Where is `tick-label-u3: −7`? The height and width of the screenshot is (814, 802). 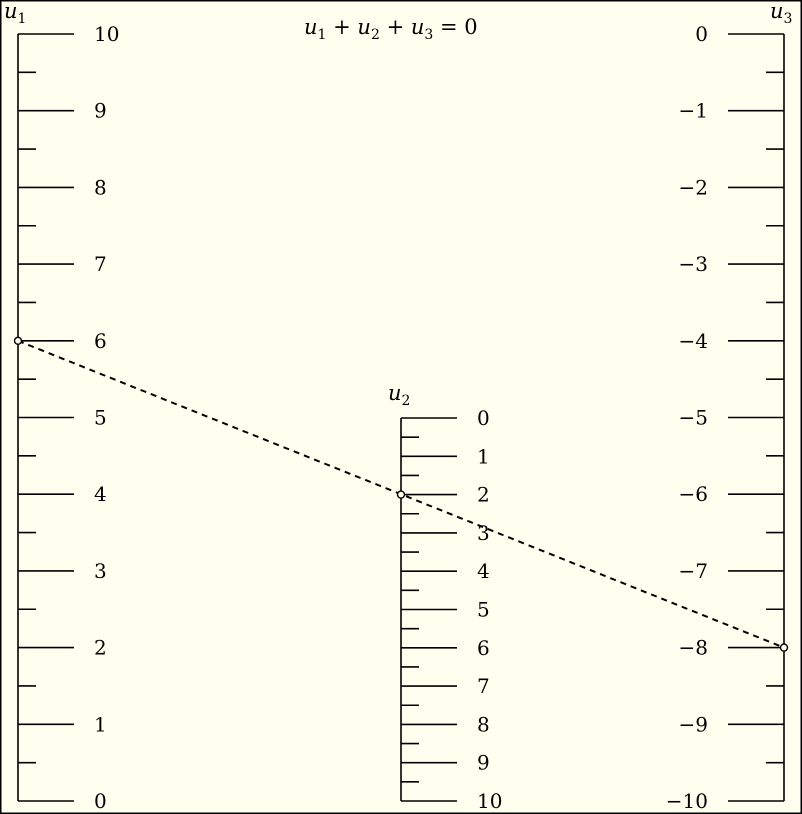 tick-label-u3: −7 is located at coordinates (693, 571).